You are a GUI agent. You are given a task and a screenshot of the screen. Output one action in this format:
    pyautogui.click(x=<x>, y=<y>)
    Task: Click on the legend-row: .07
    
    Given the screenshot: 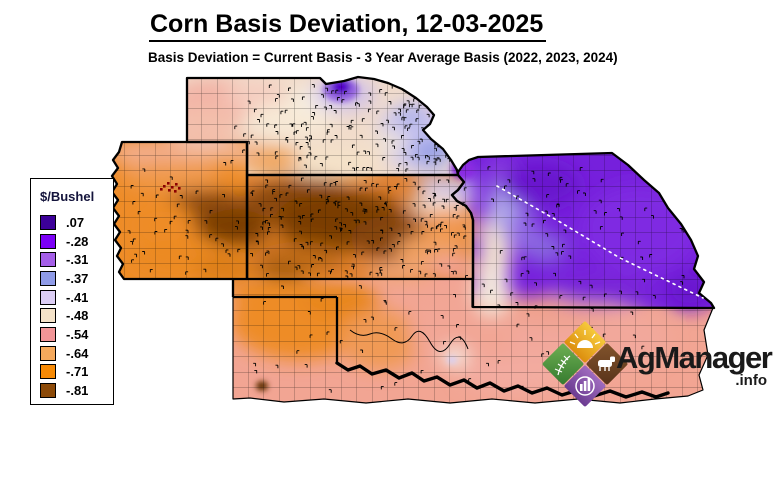 What is the action you would take?
    pyautogui.click(x=76, y=222)
    